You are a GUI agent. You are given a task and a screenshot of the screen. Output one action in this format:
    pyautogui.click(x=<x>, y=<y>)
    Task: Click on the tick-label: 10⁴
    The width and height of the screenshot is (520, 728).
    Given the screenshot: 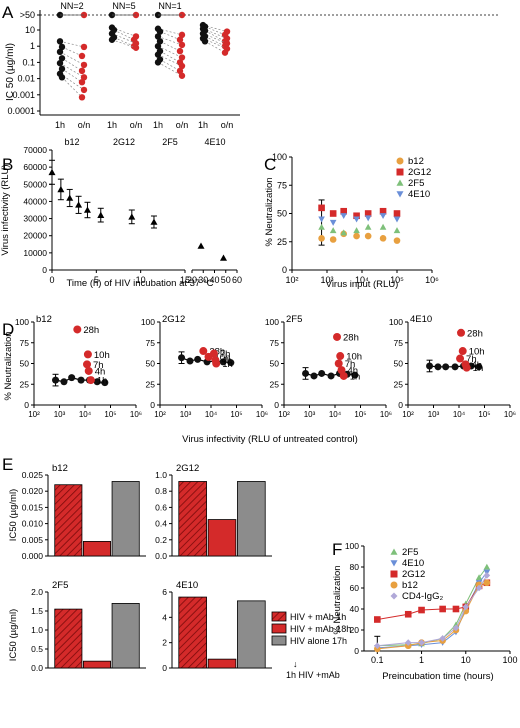 What is the action you would take?
    pyautogui.click(x=211, y=414)
    